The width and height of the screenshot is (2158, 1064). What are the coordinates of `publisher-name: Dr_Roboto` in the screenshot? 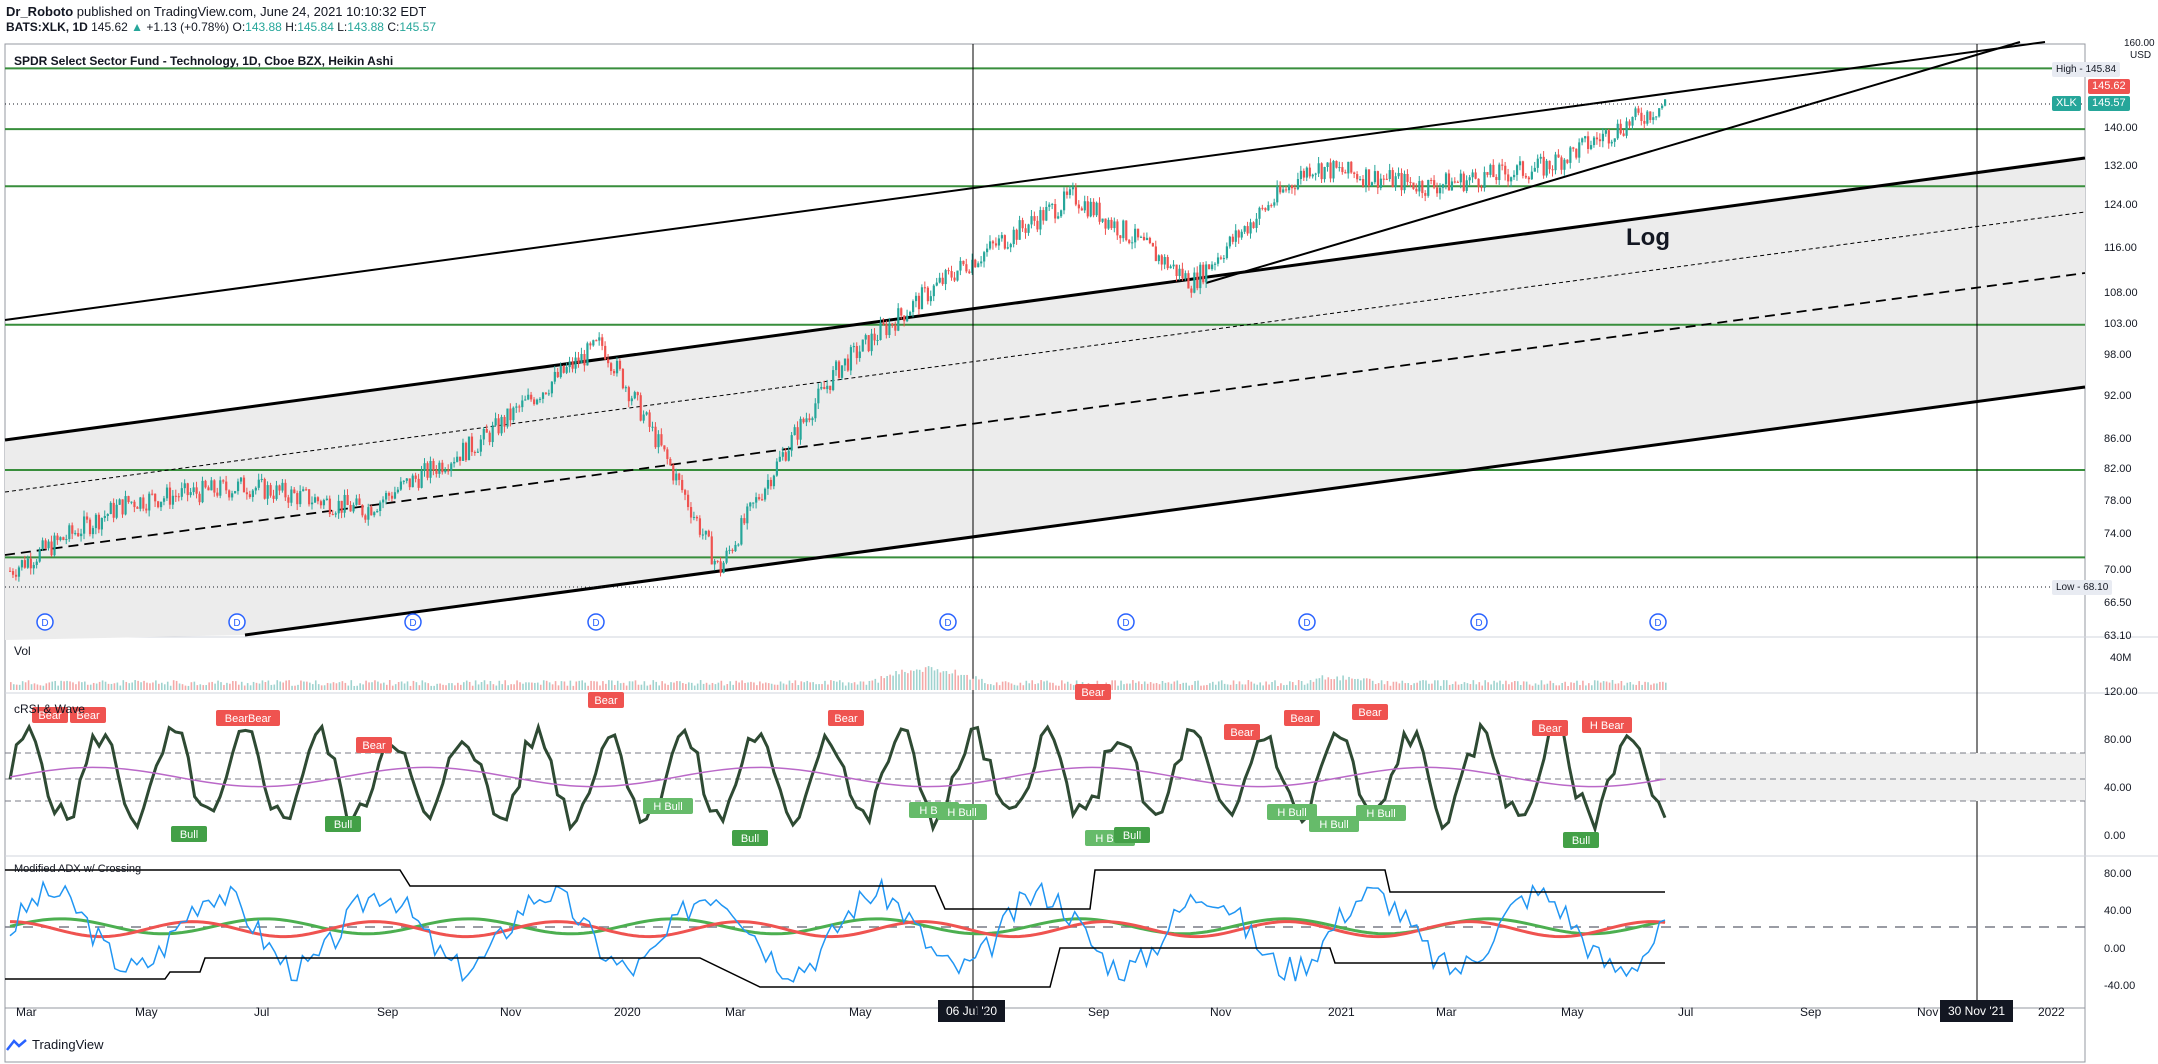 It's located at (40, 11).